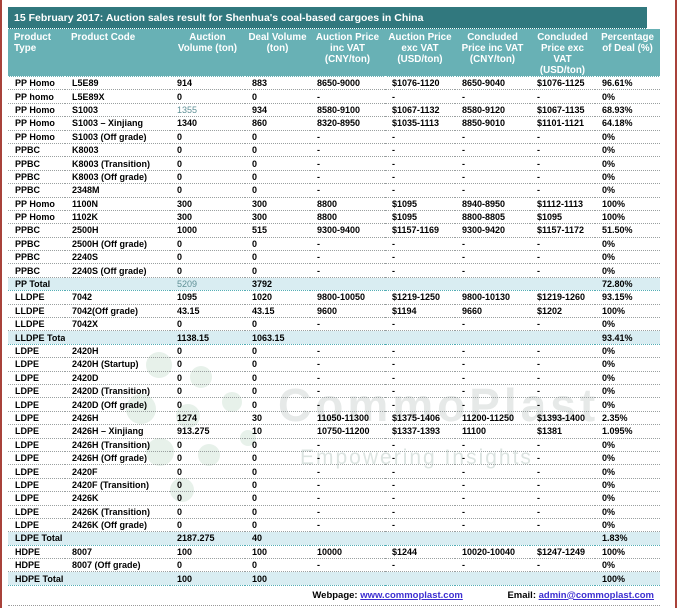  What do you see at coordinates (277, 418) in the screenshot?
I see `table-cell: 30` at bounding box center [277, 418].